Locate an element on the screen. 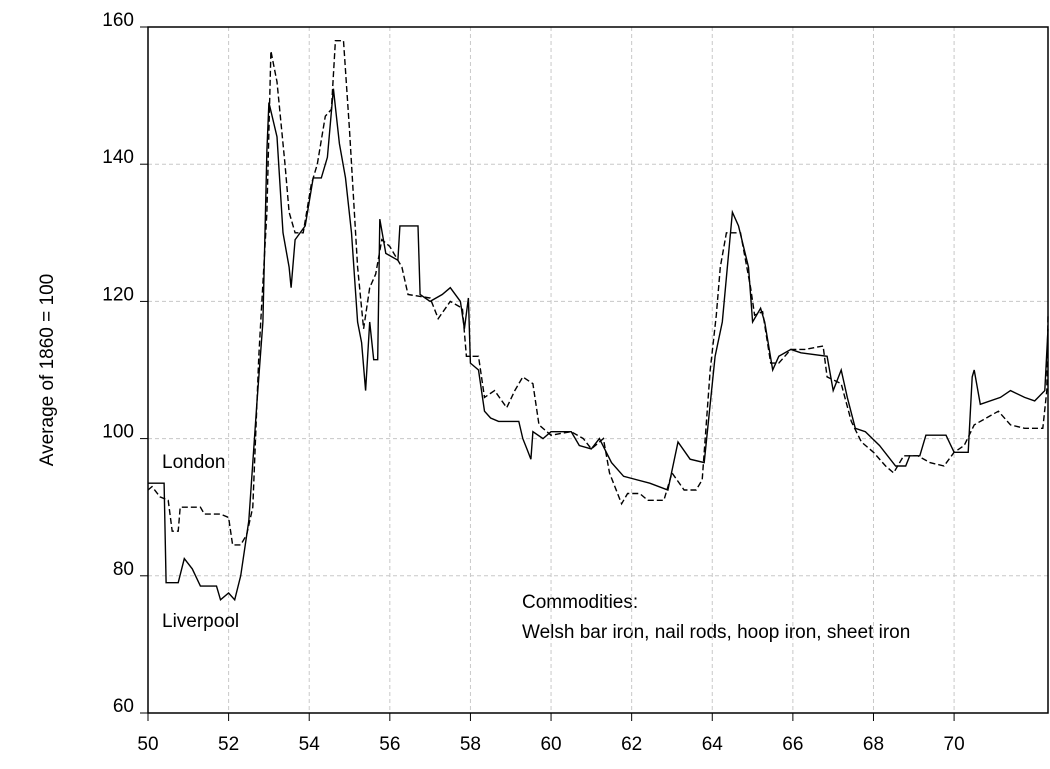 The image size is (1050, 769). series-label: London is located at coordinates (193, 462).